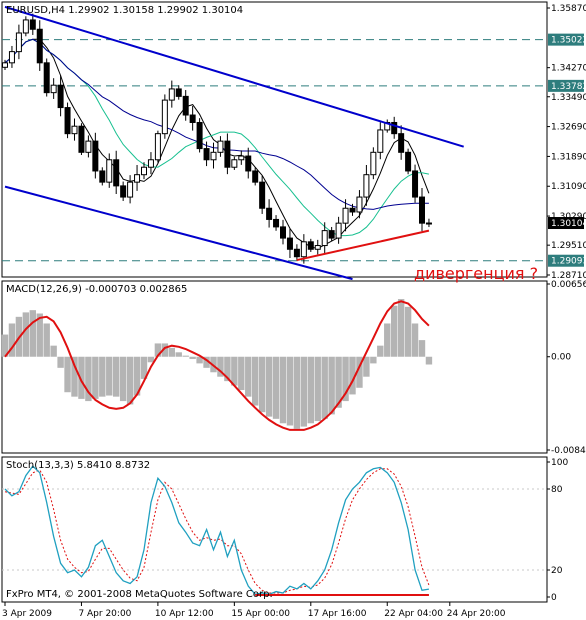 The width and height of the screenshot is (586, 620). I want to click on time-tick-label: 7 Apr 20:00, so click(104, 614).